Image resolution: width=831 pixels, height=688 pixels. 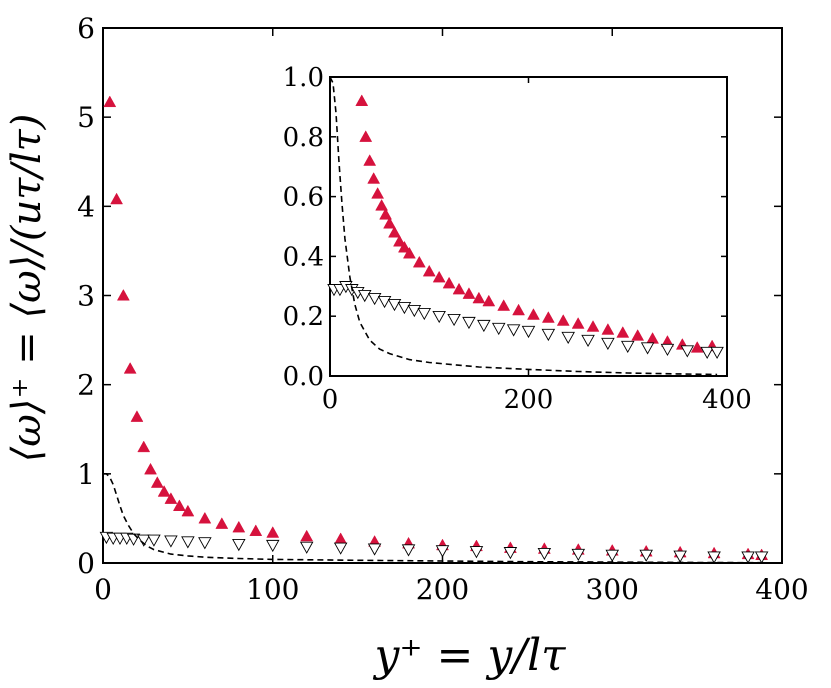 I want to click on y-axis-label: ⟨ω⟩⁺ = ⟨ω⟩/(uτ/lτ), so click(x=27, y=288).